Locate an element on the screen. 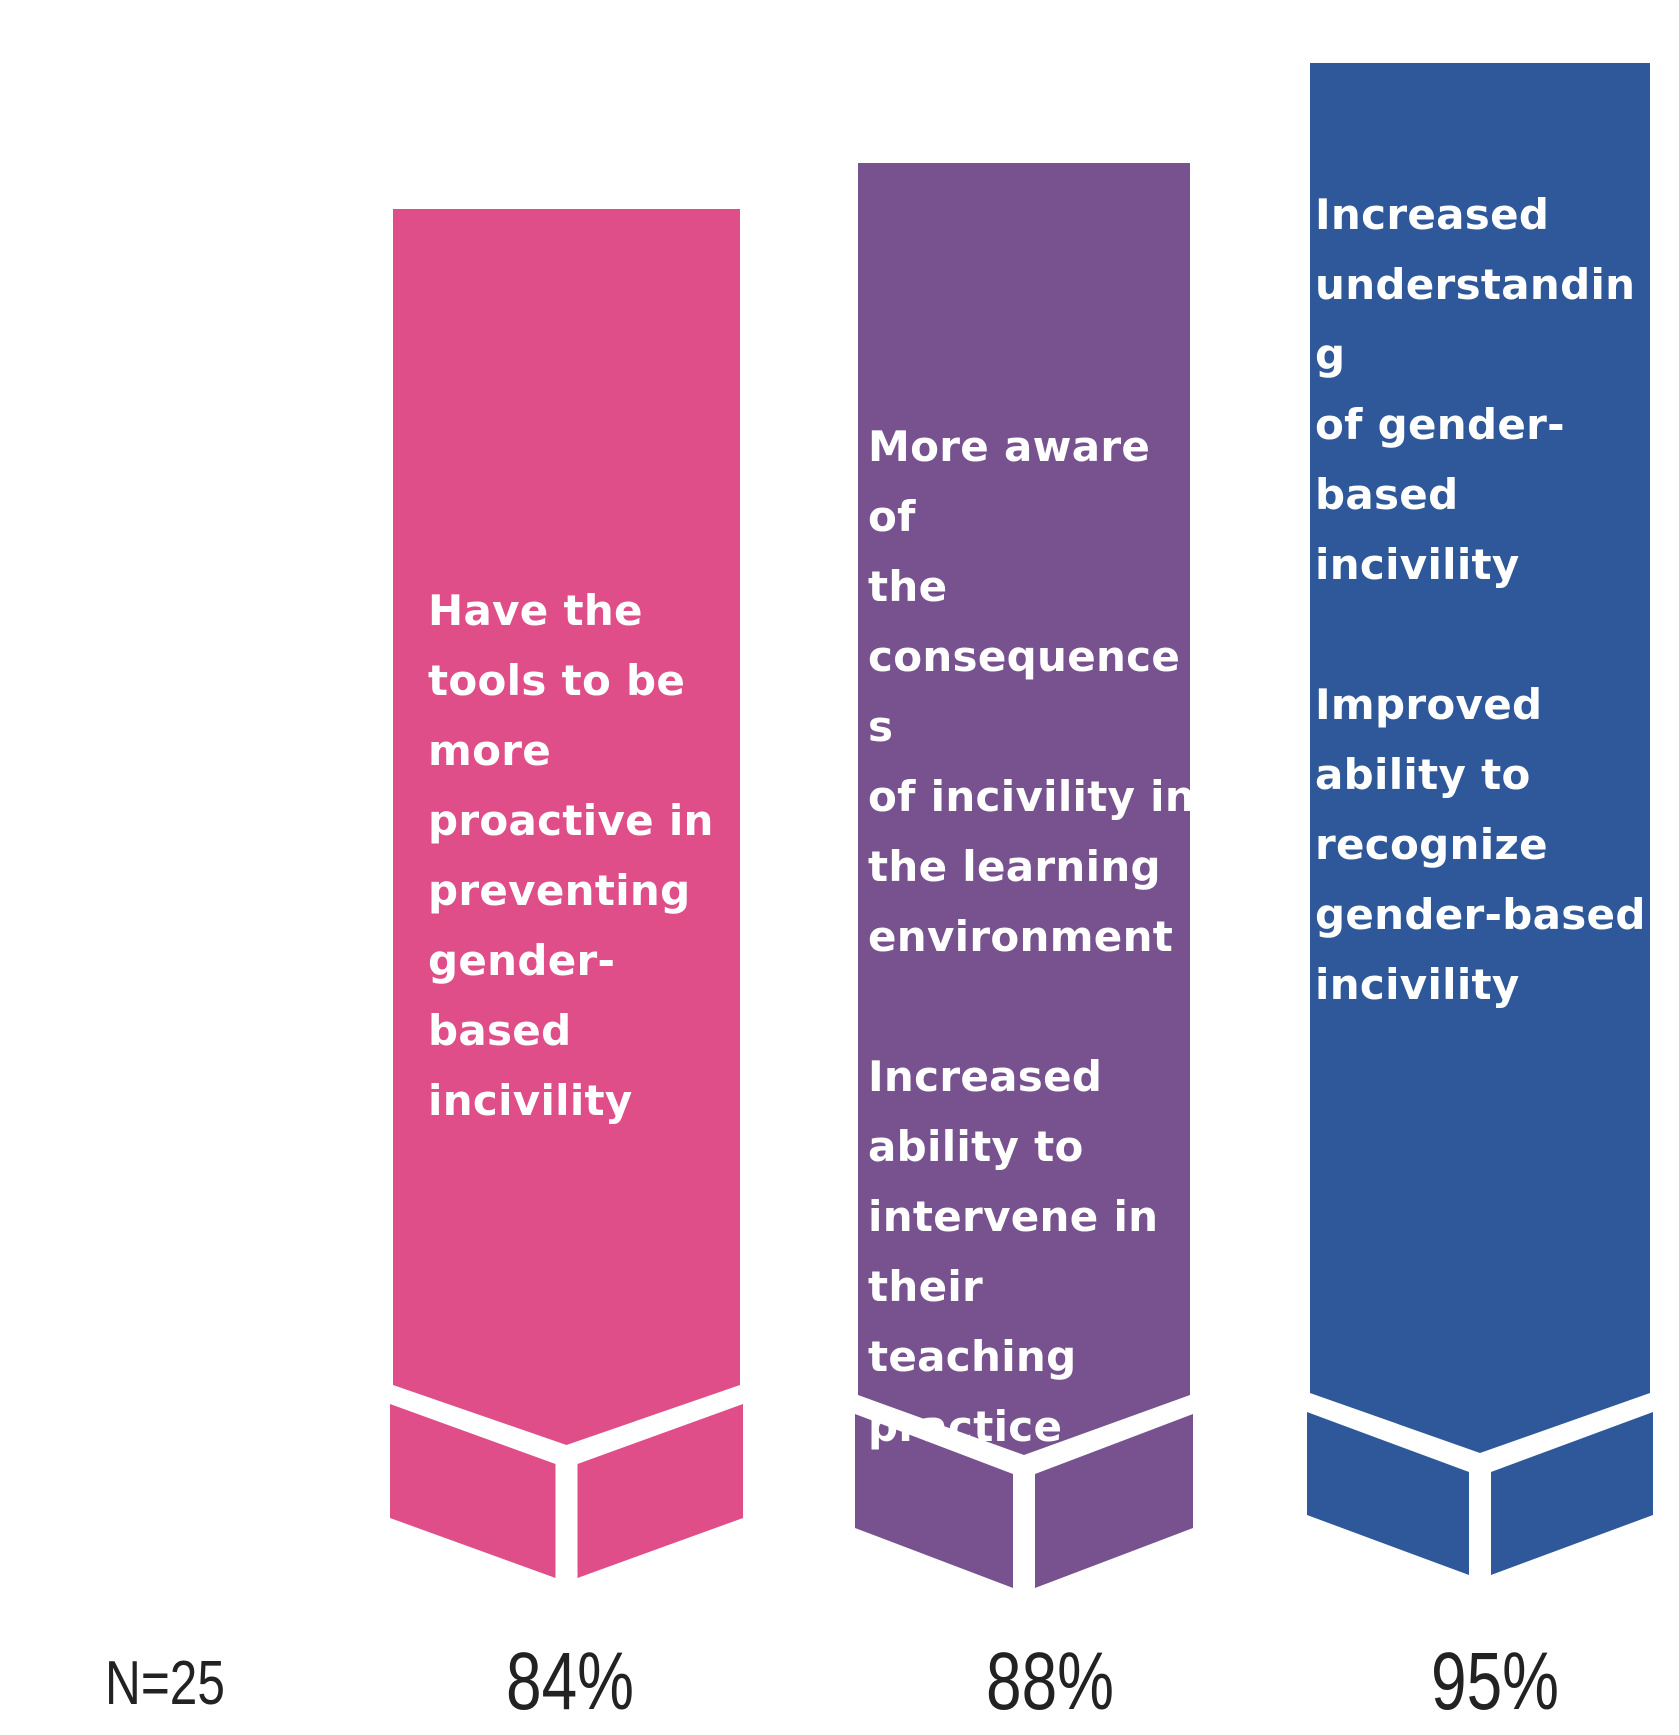 This screenshot has width=1679, height=1735. bar-1-arrow-right is located at coordinates (660, 1491).